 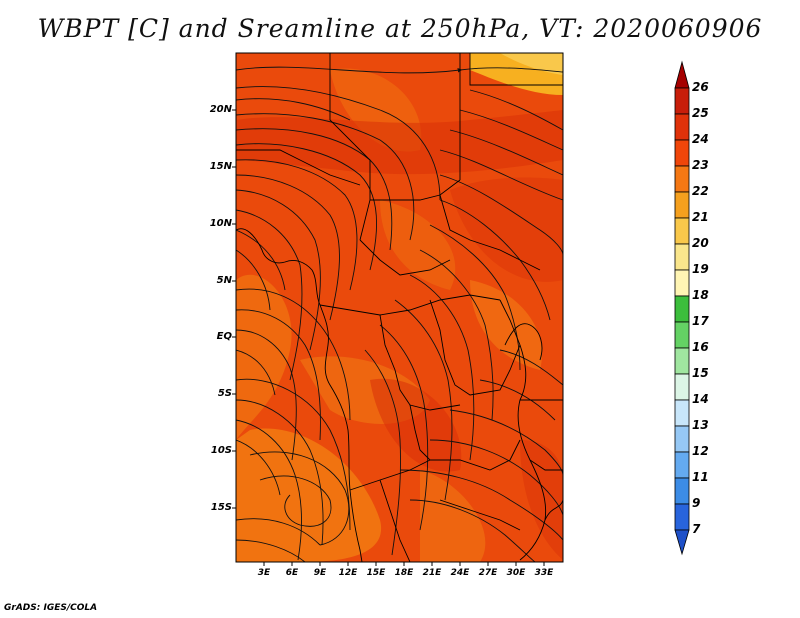 I want to click on colorbar-label: 20, so click(x=700, y=243).